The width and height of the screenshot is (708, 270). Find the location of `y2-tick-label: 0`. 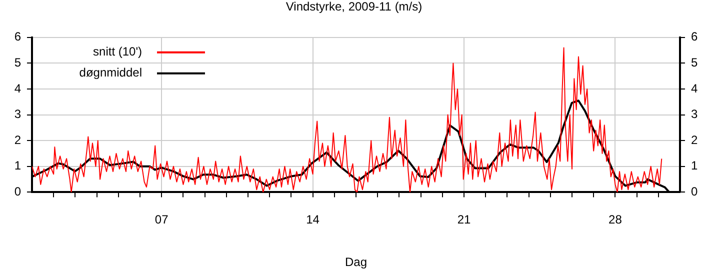

y2-tick-label: 0 is located at coordinates (694, 191).